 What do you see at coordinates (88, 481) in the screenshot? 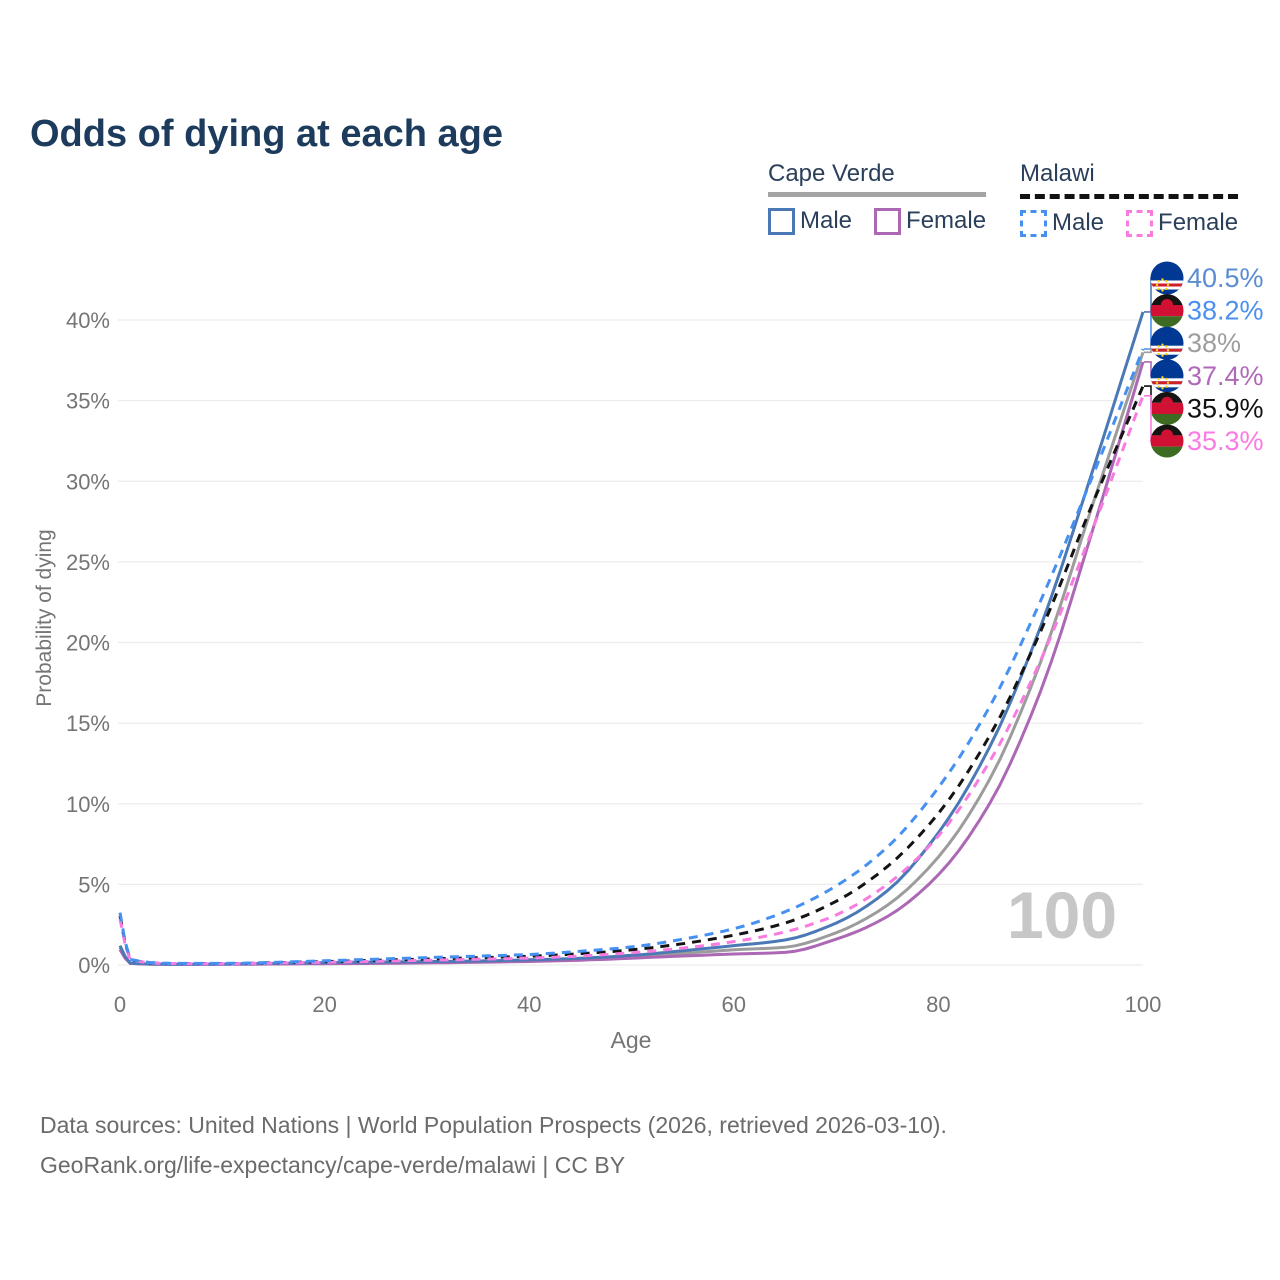
I see `y-tick-label-30: 30%` at bounding box center [88, 481].